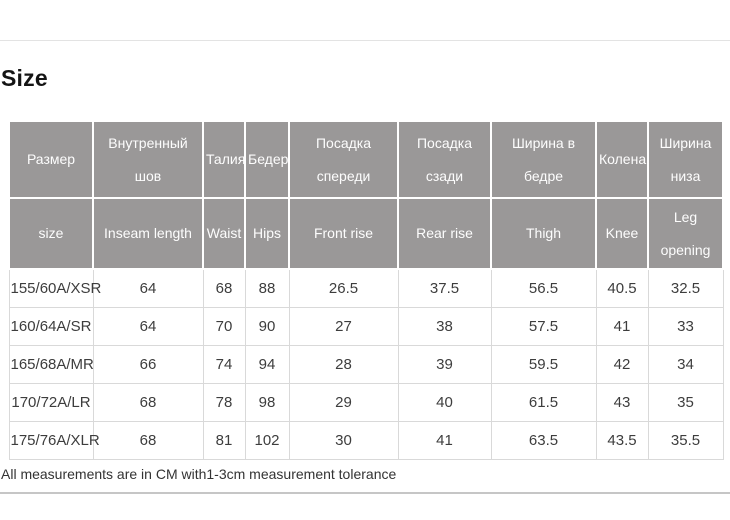 The width and height of the screenshot is (730, 520). Describe the element at coordinates (365, 493) in the screenshot. I see `bottom-divider` at that location.